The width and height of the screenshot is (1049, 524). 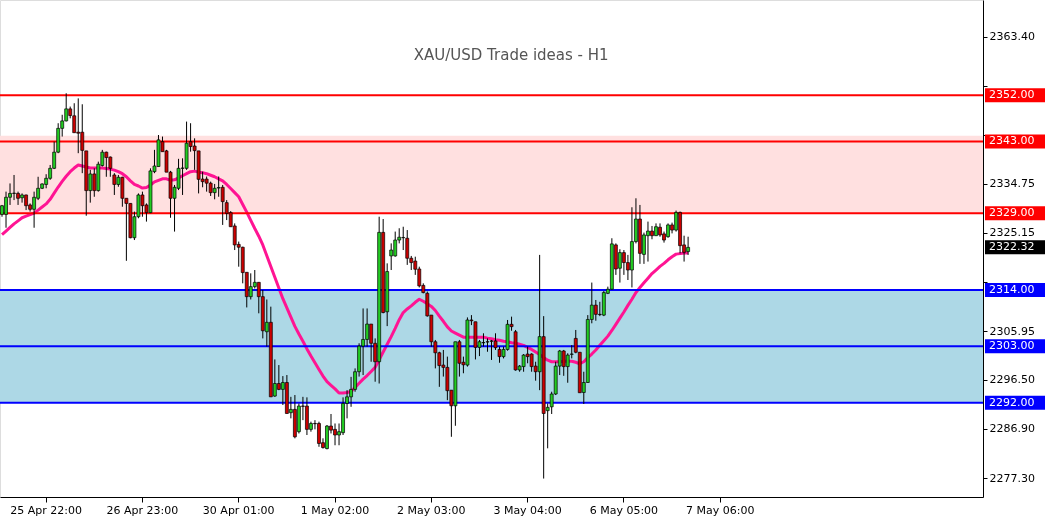 I want to click on x-tick-label: 25 Apr 22:00, so click(x=46, y=510).